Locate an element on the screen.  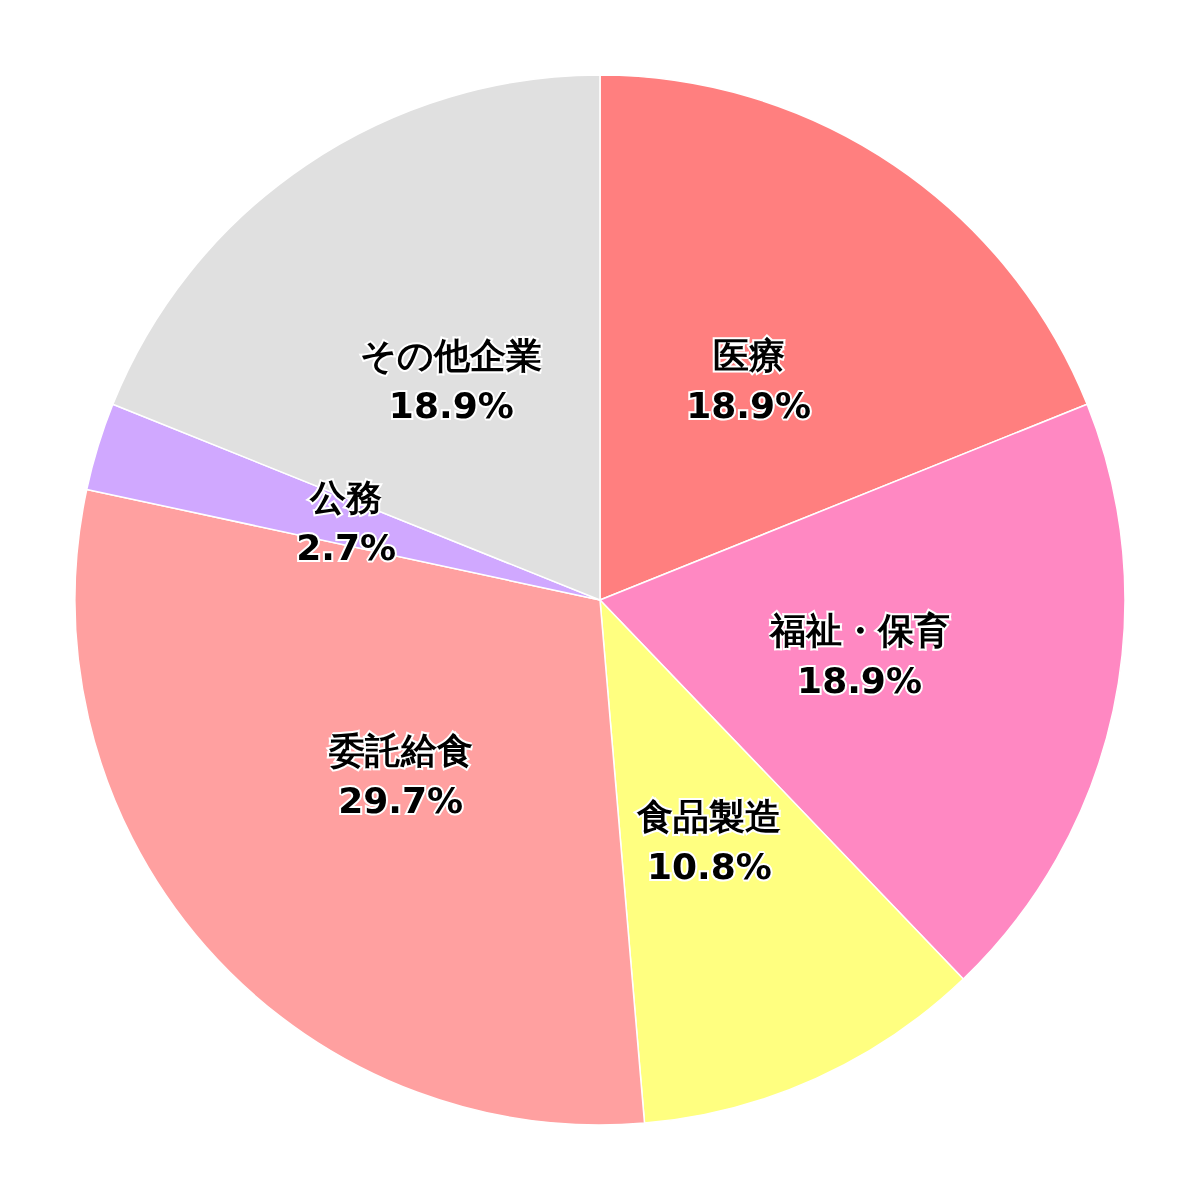
slice-label: 委託給食 is located at coordinates (400, 750).